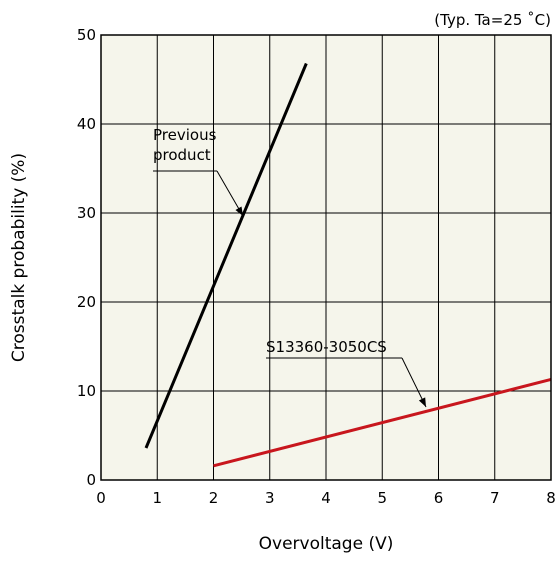 This screenshot has width=558, height=565. I want to click on series-label-1: Previous, so click(185, 135).